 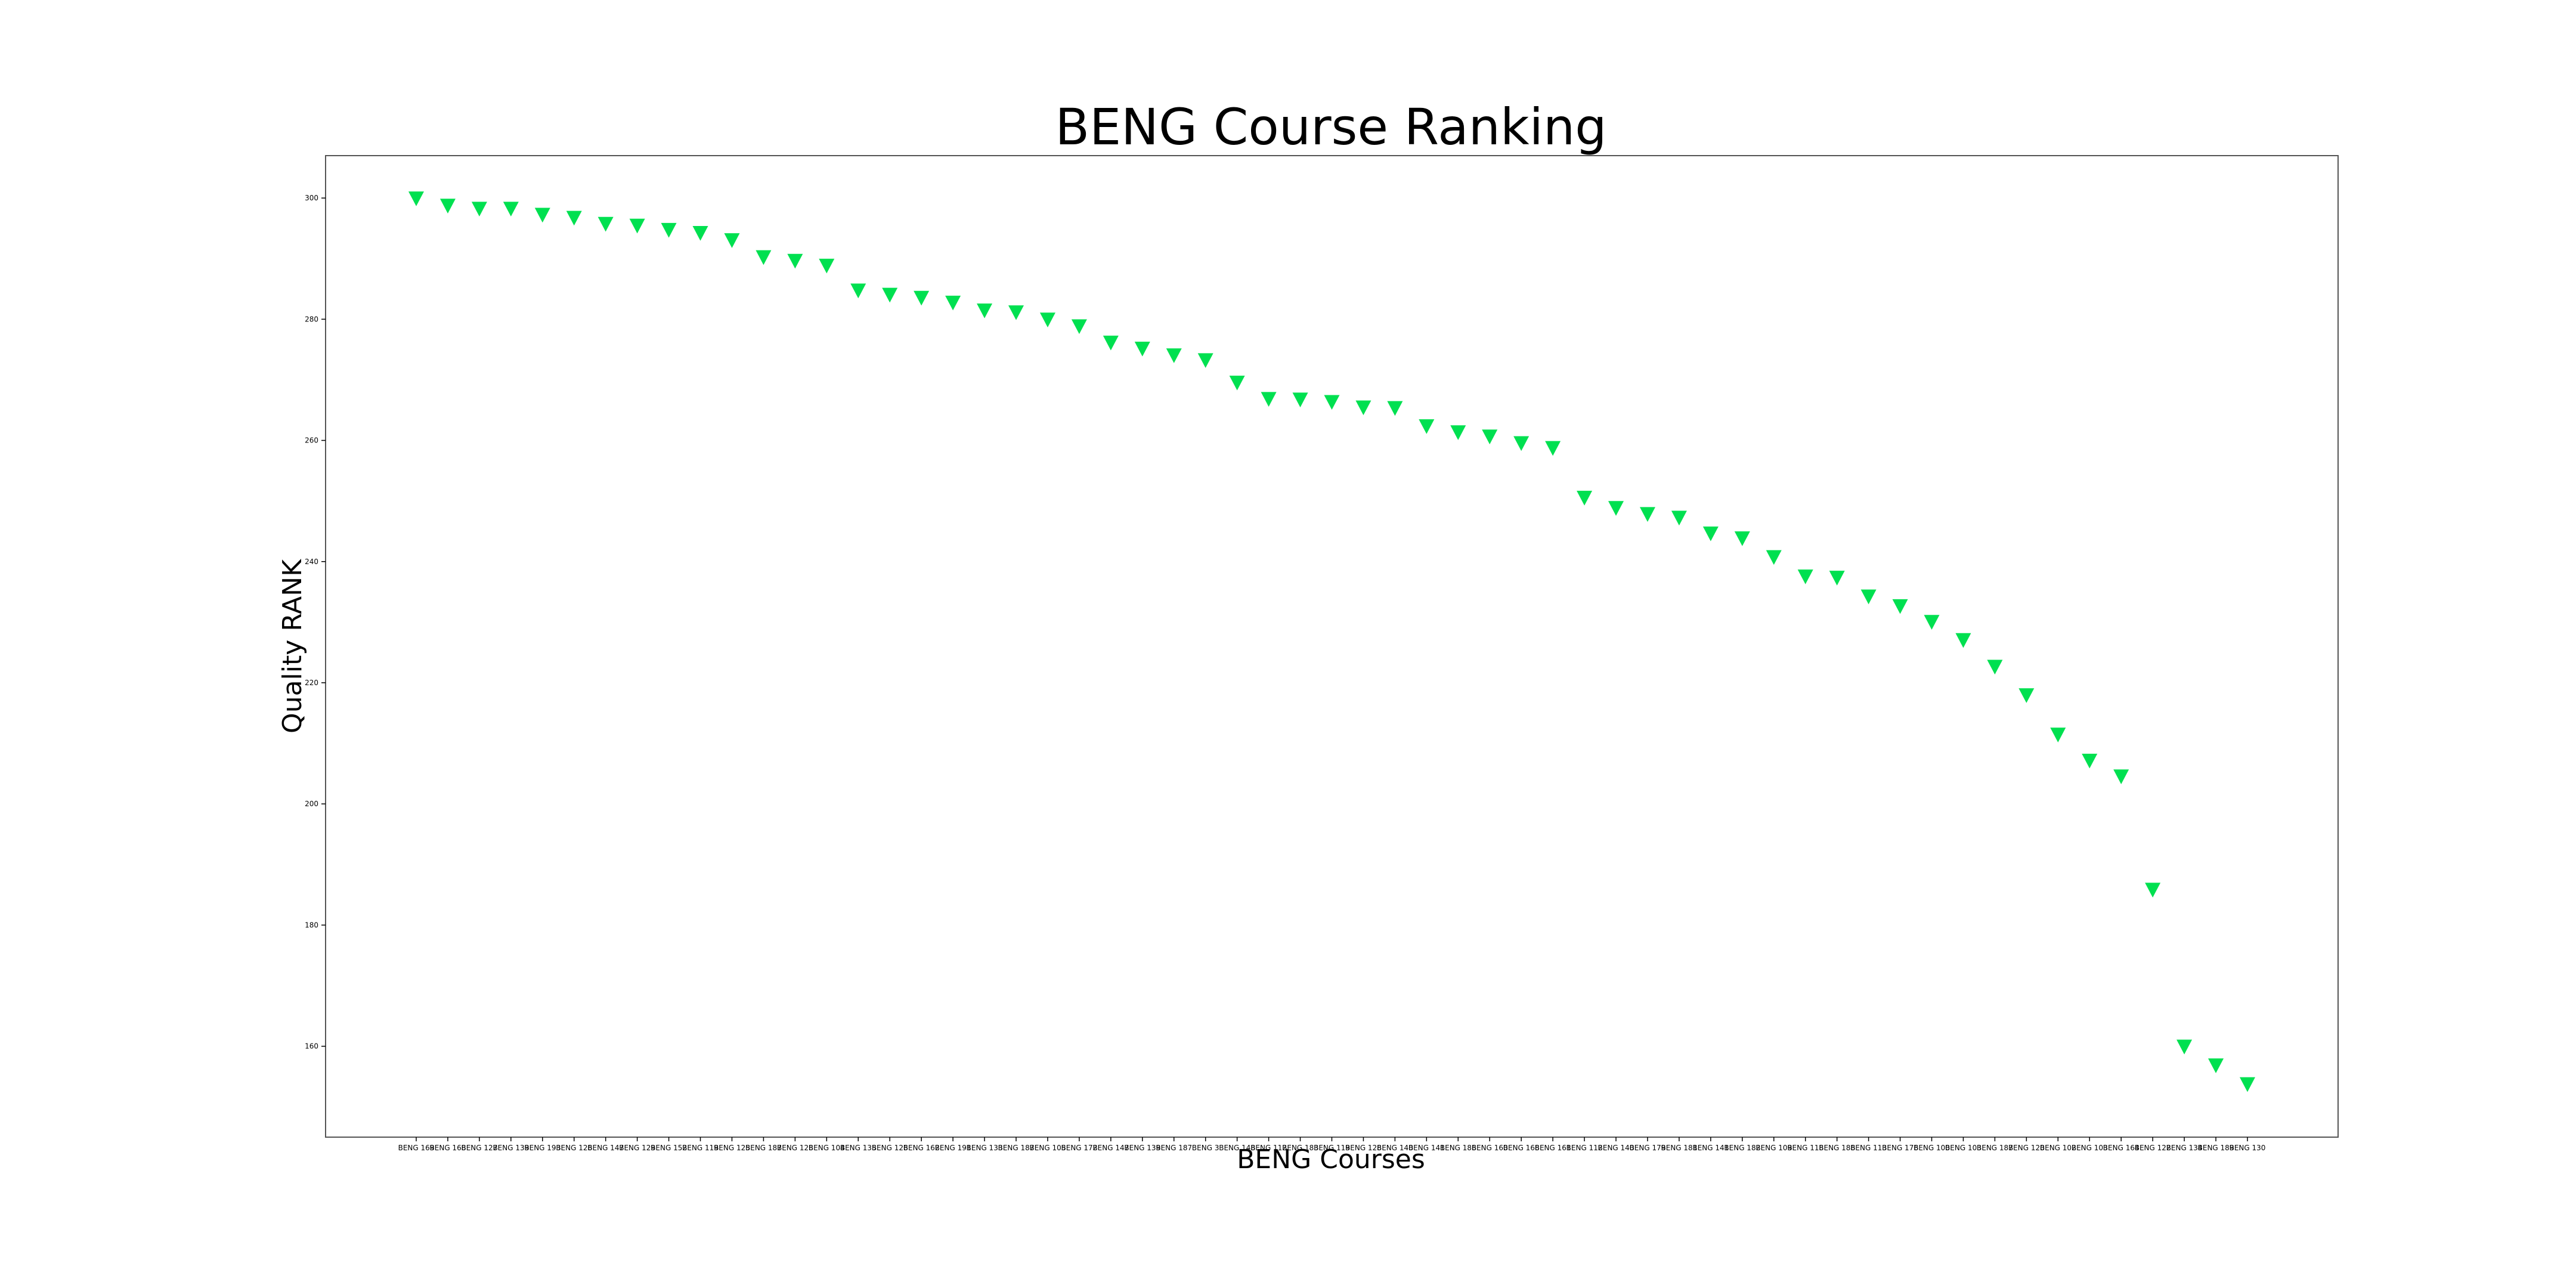 What do you see at coordinates (1680, 1148) in the screenshot?
I see `x-tick-label: BENG 181` at bounding box center [1680, 1148].